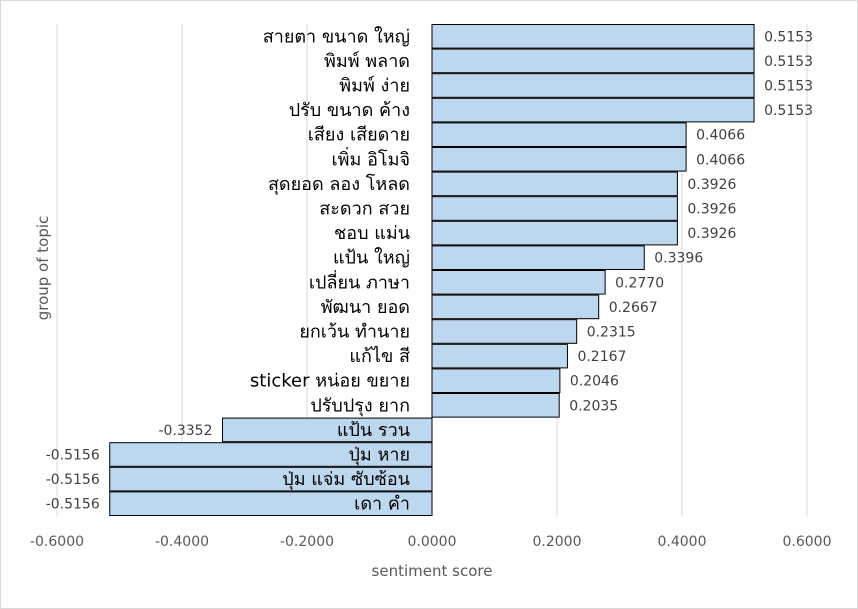 The image size is (858, 609). I want to click on category-label: แก้ไข สี, so click(379, 356).